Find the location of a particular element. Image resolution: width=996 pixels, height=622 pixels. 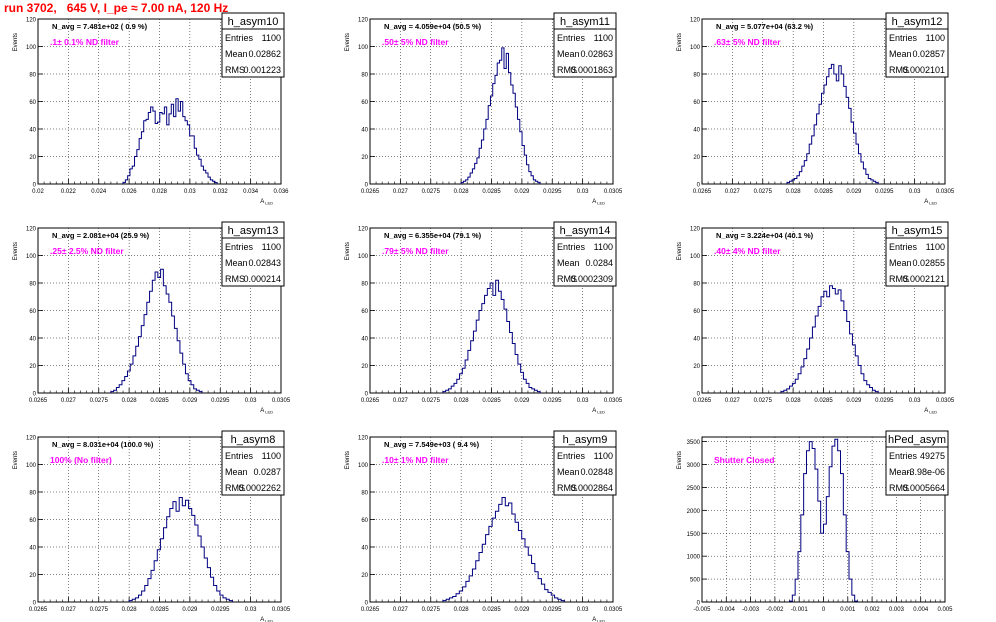

stats-value: 0.001223 is located at coordinates (262, 70).